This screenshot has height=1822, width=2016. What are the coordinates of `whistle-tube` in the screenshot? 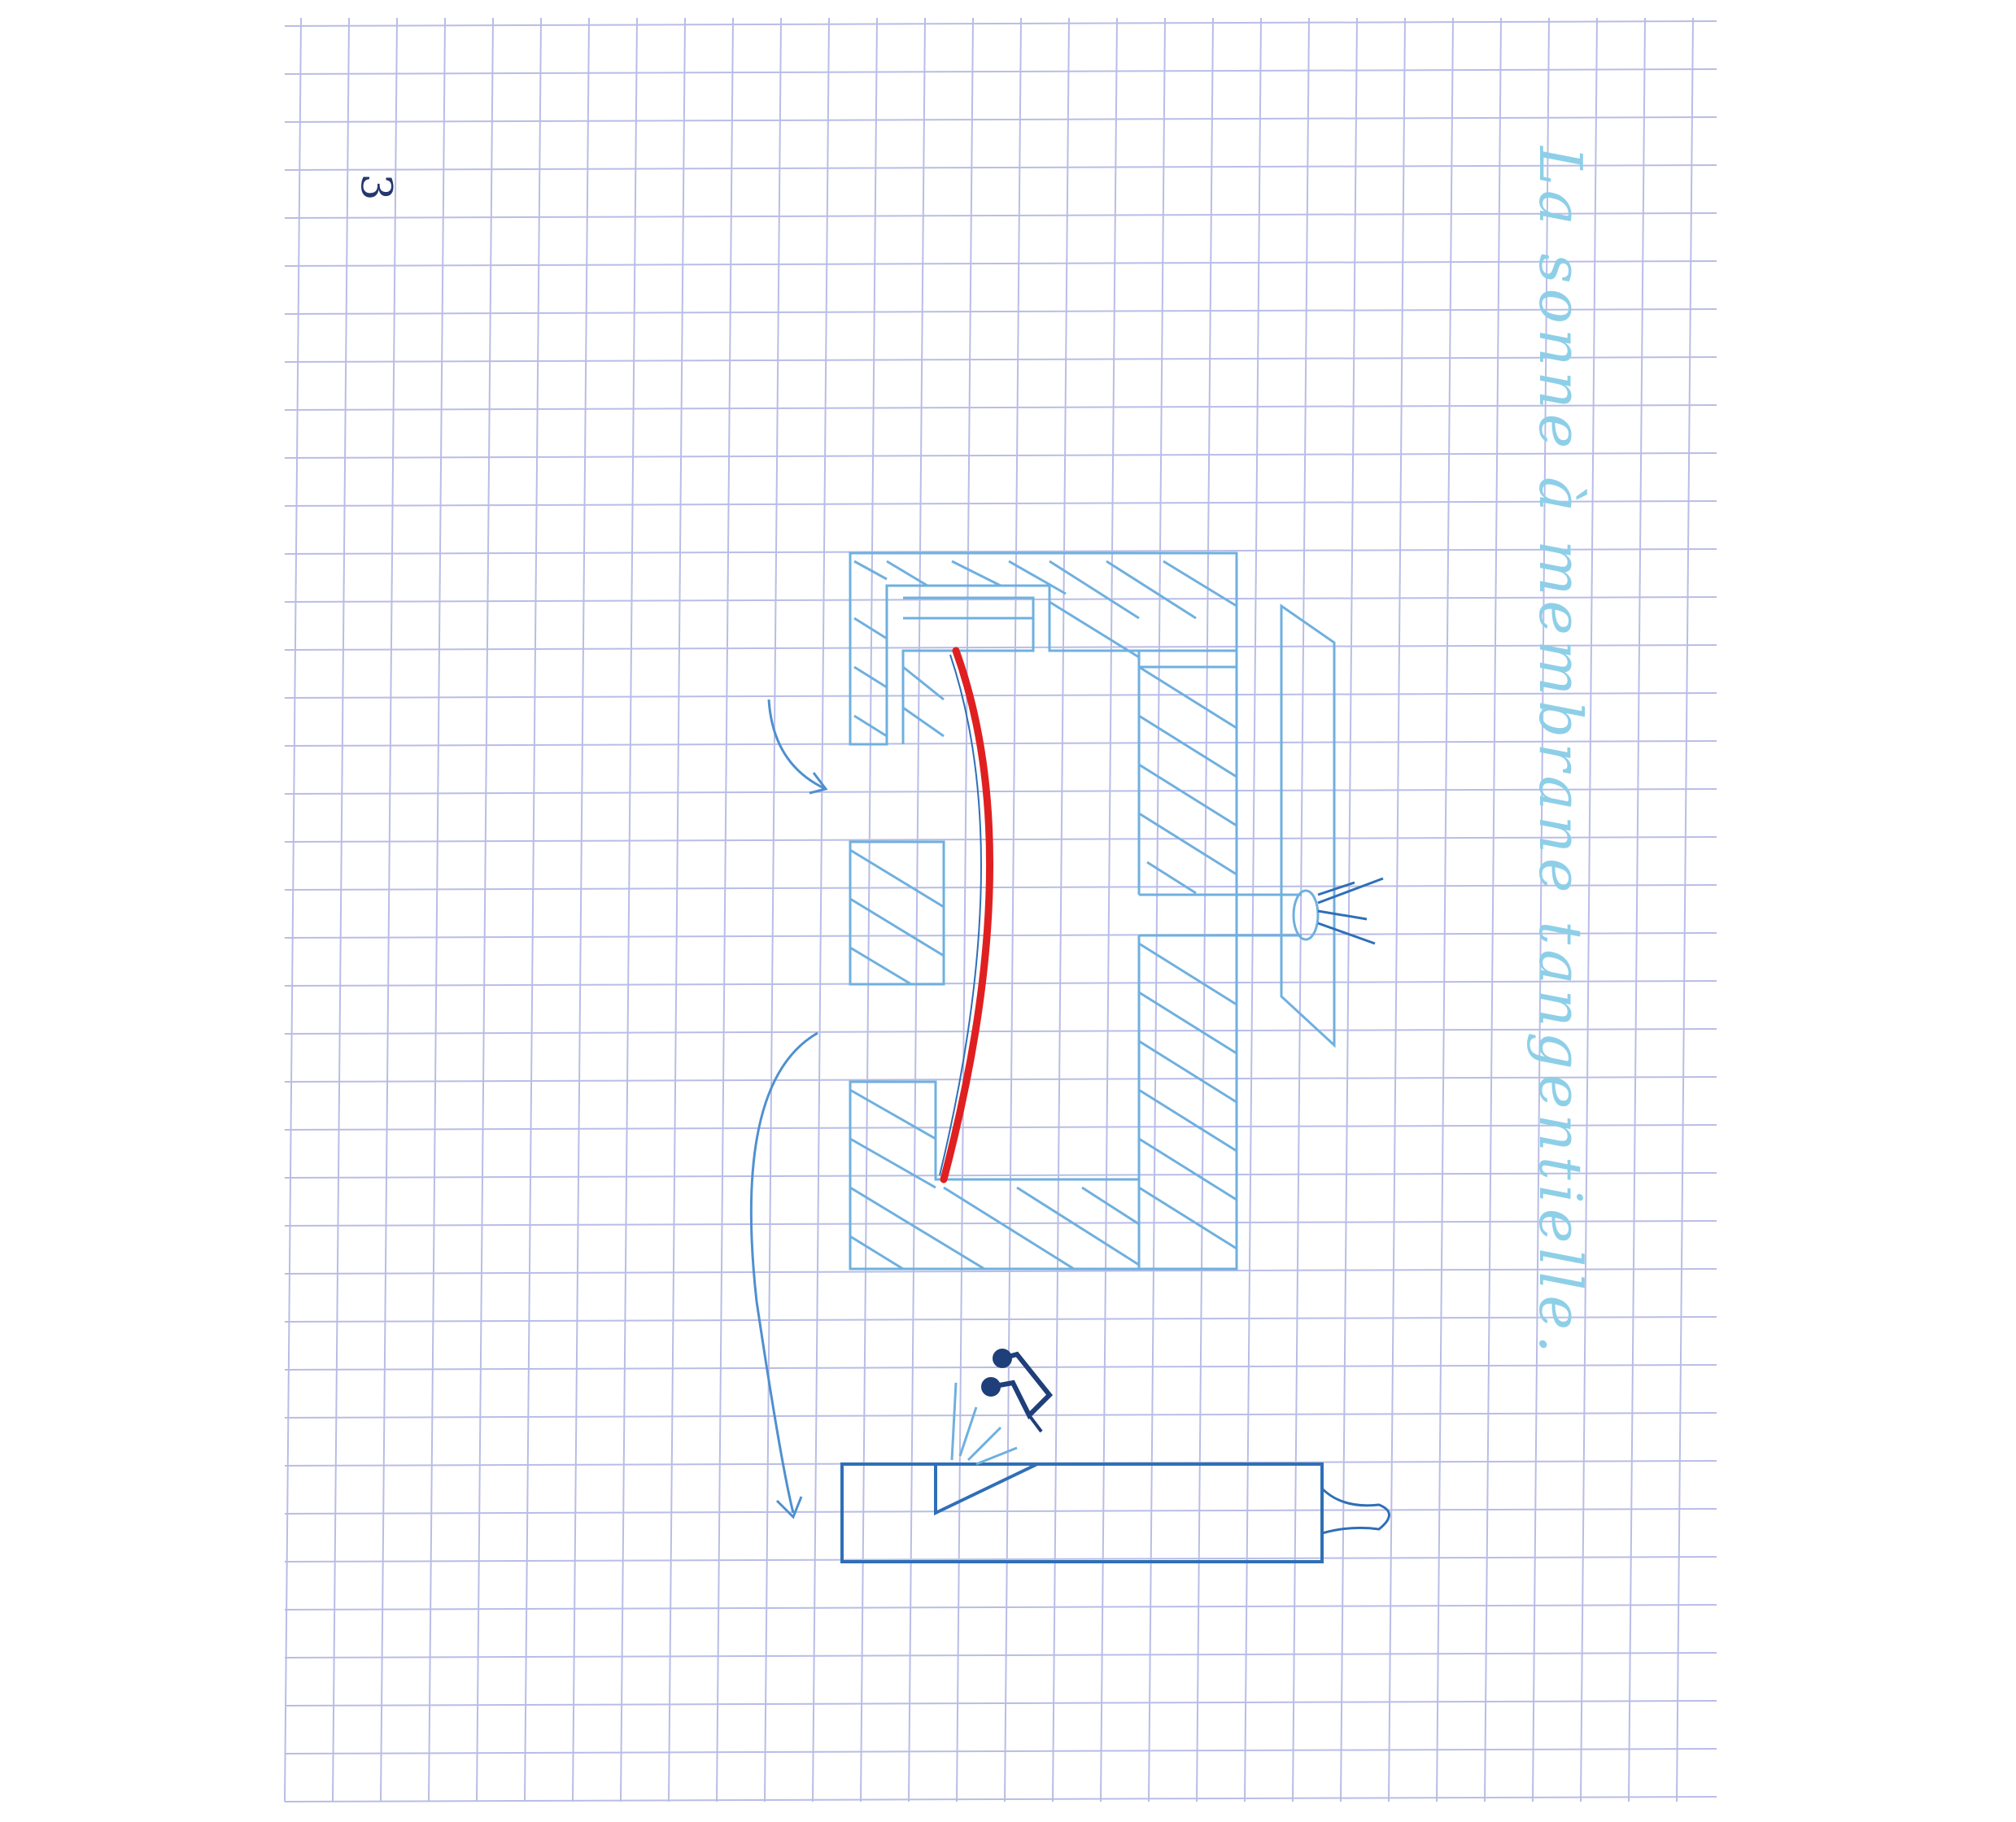 It's located at (1115, 1472).